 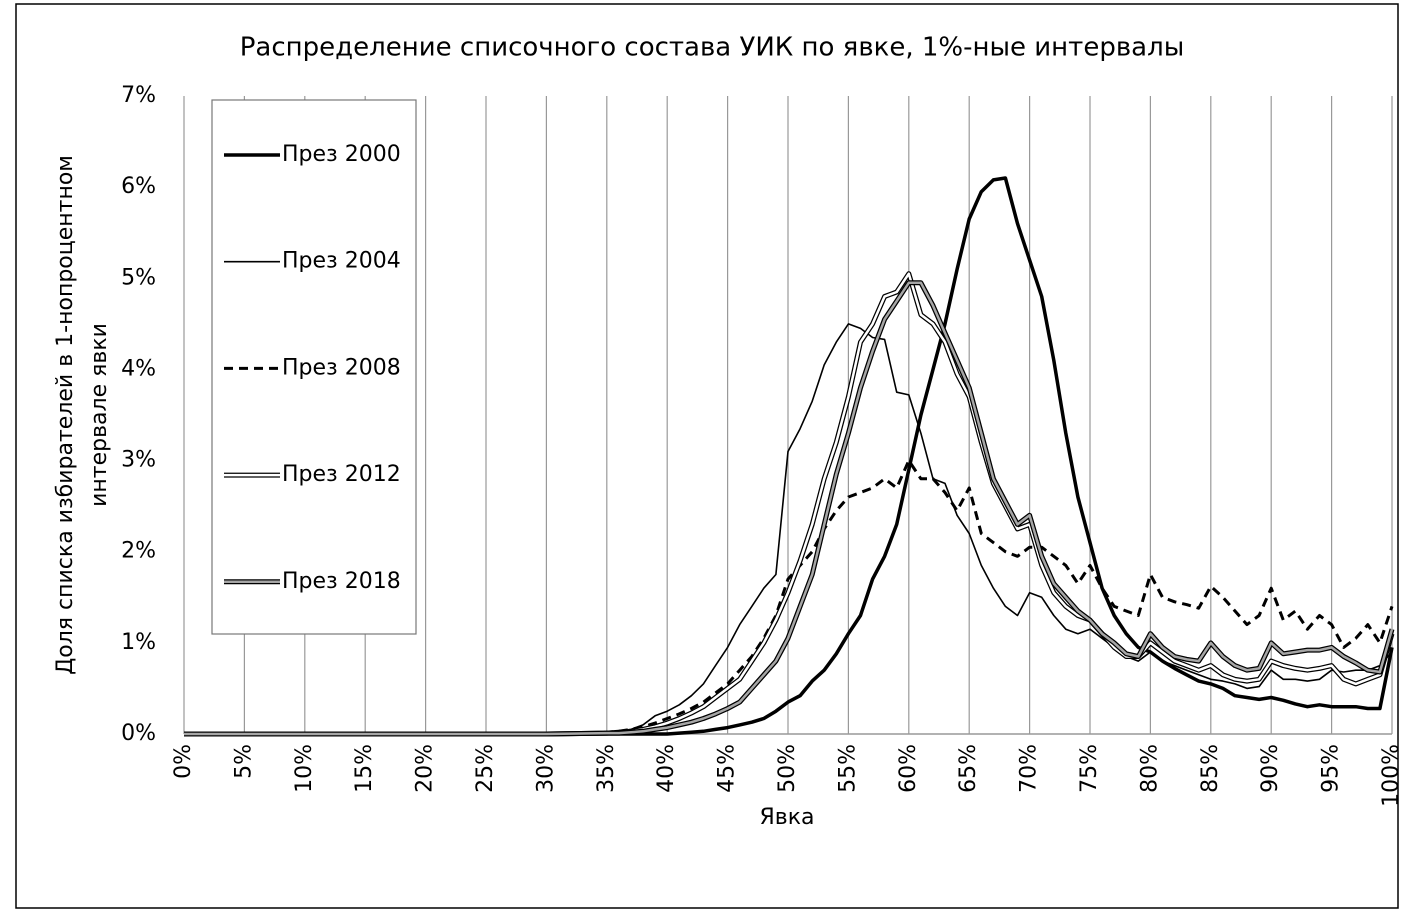 I want to click on legend-label: През 2008, so click(x=341, y=367).